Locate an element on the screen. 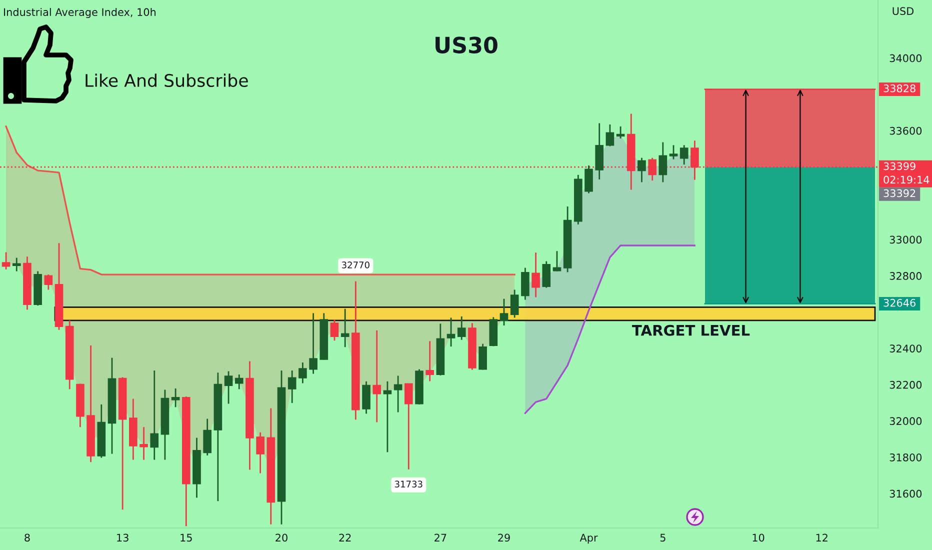  annotation: Like And Subscribe is located at coordinates (167, 81).